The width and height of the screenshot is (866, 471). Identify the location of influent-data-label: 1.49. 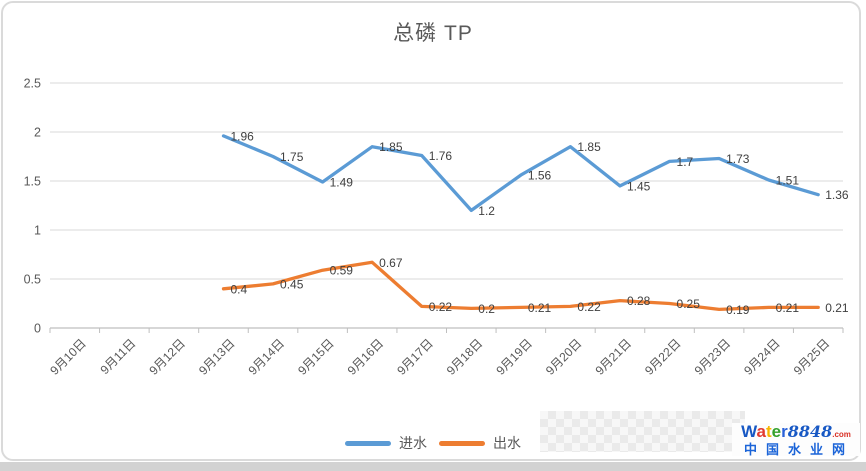
(342, 182).